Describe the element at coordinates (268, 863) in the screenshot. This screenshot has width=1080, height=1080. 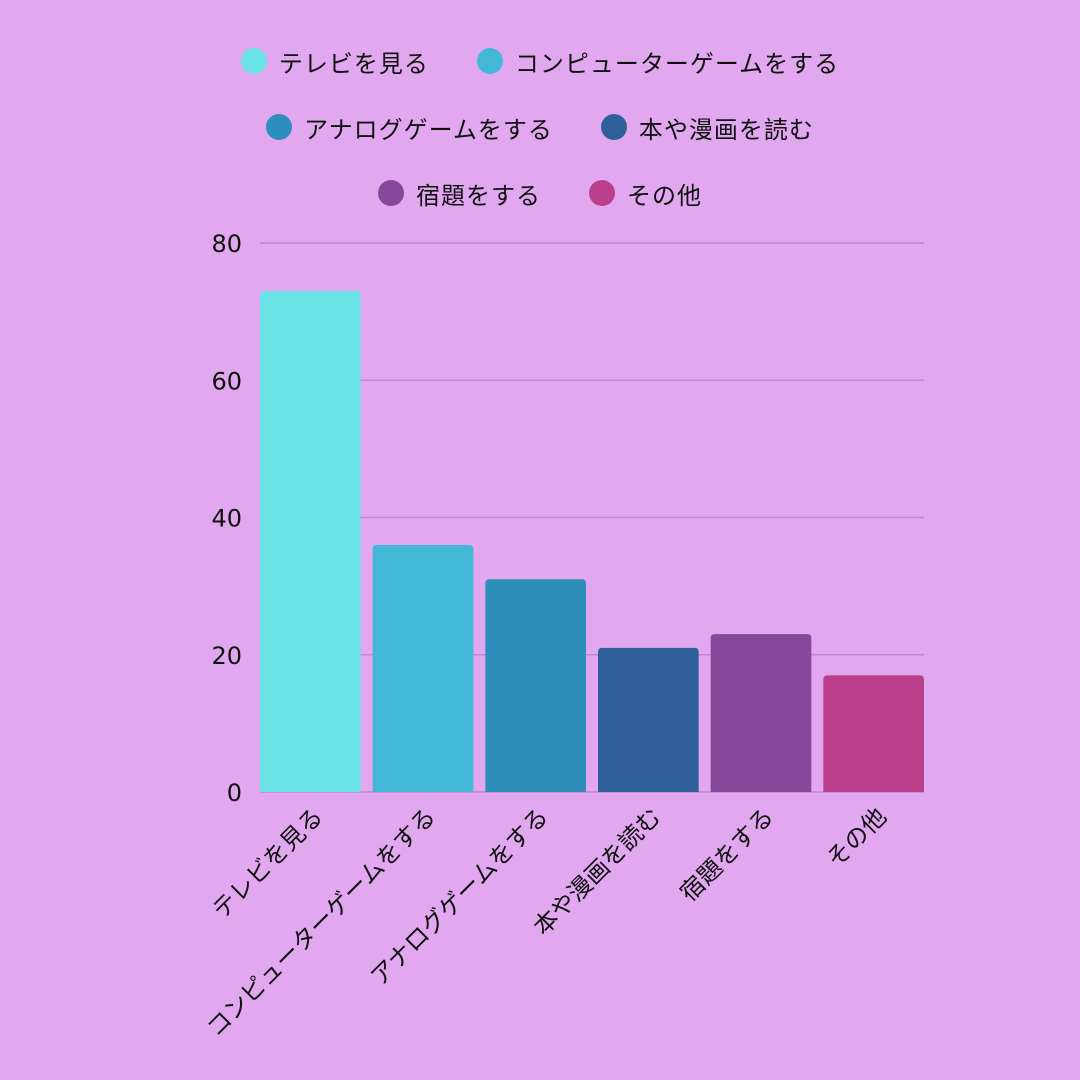
I see `x-tick-label: テレビを見る` at that location.